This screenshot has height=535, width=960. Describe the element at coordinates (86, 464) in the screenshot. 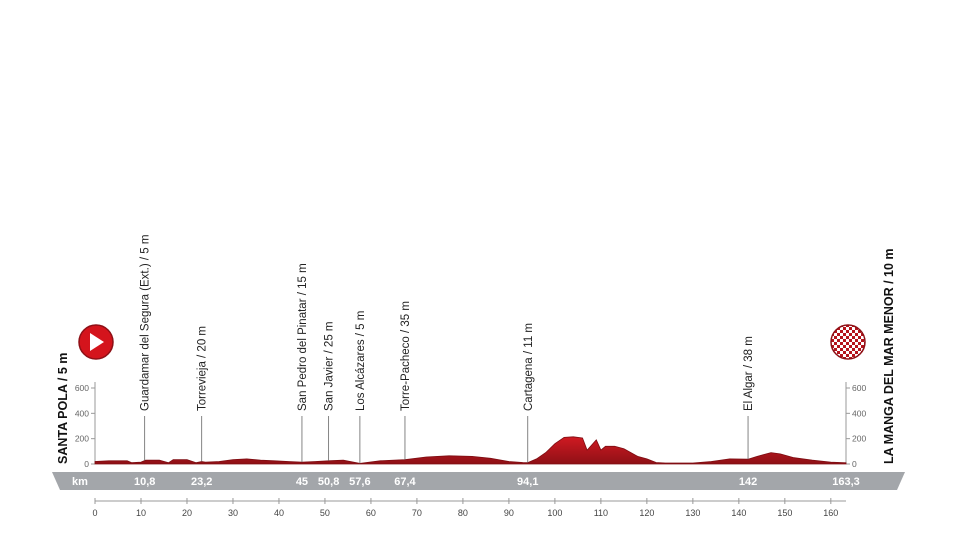

I see `left-ytick-label: 0` at that location.